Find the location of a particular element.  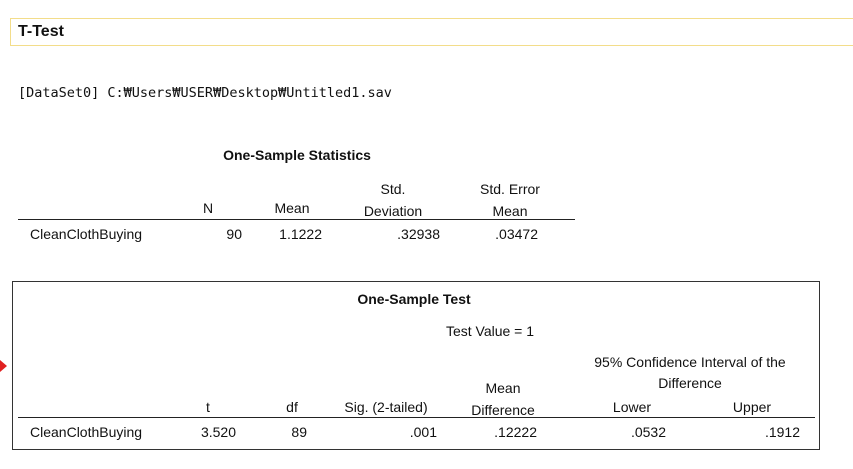

column-header: Std. Error Mean is located at coordinates (510, 200).